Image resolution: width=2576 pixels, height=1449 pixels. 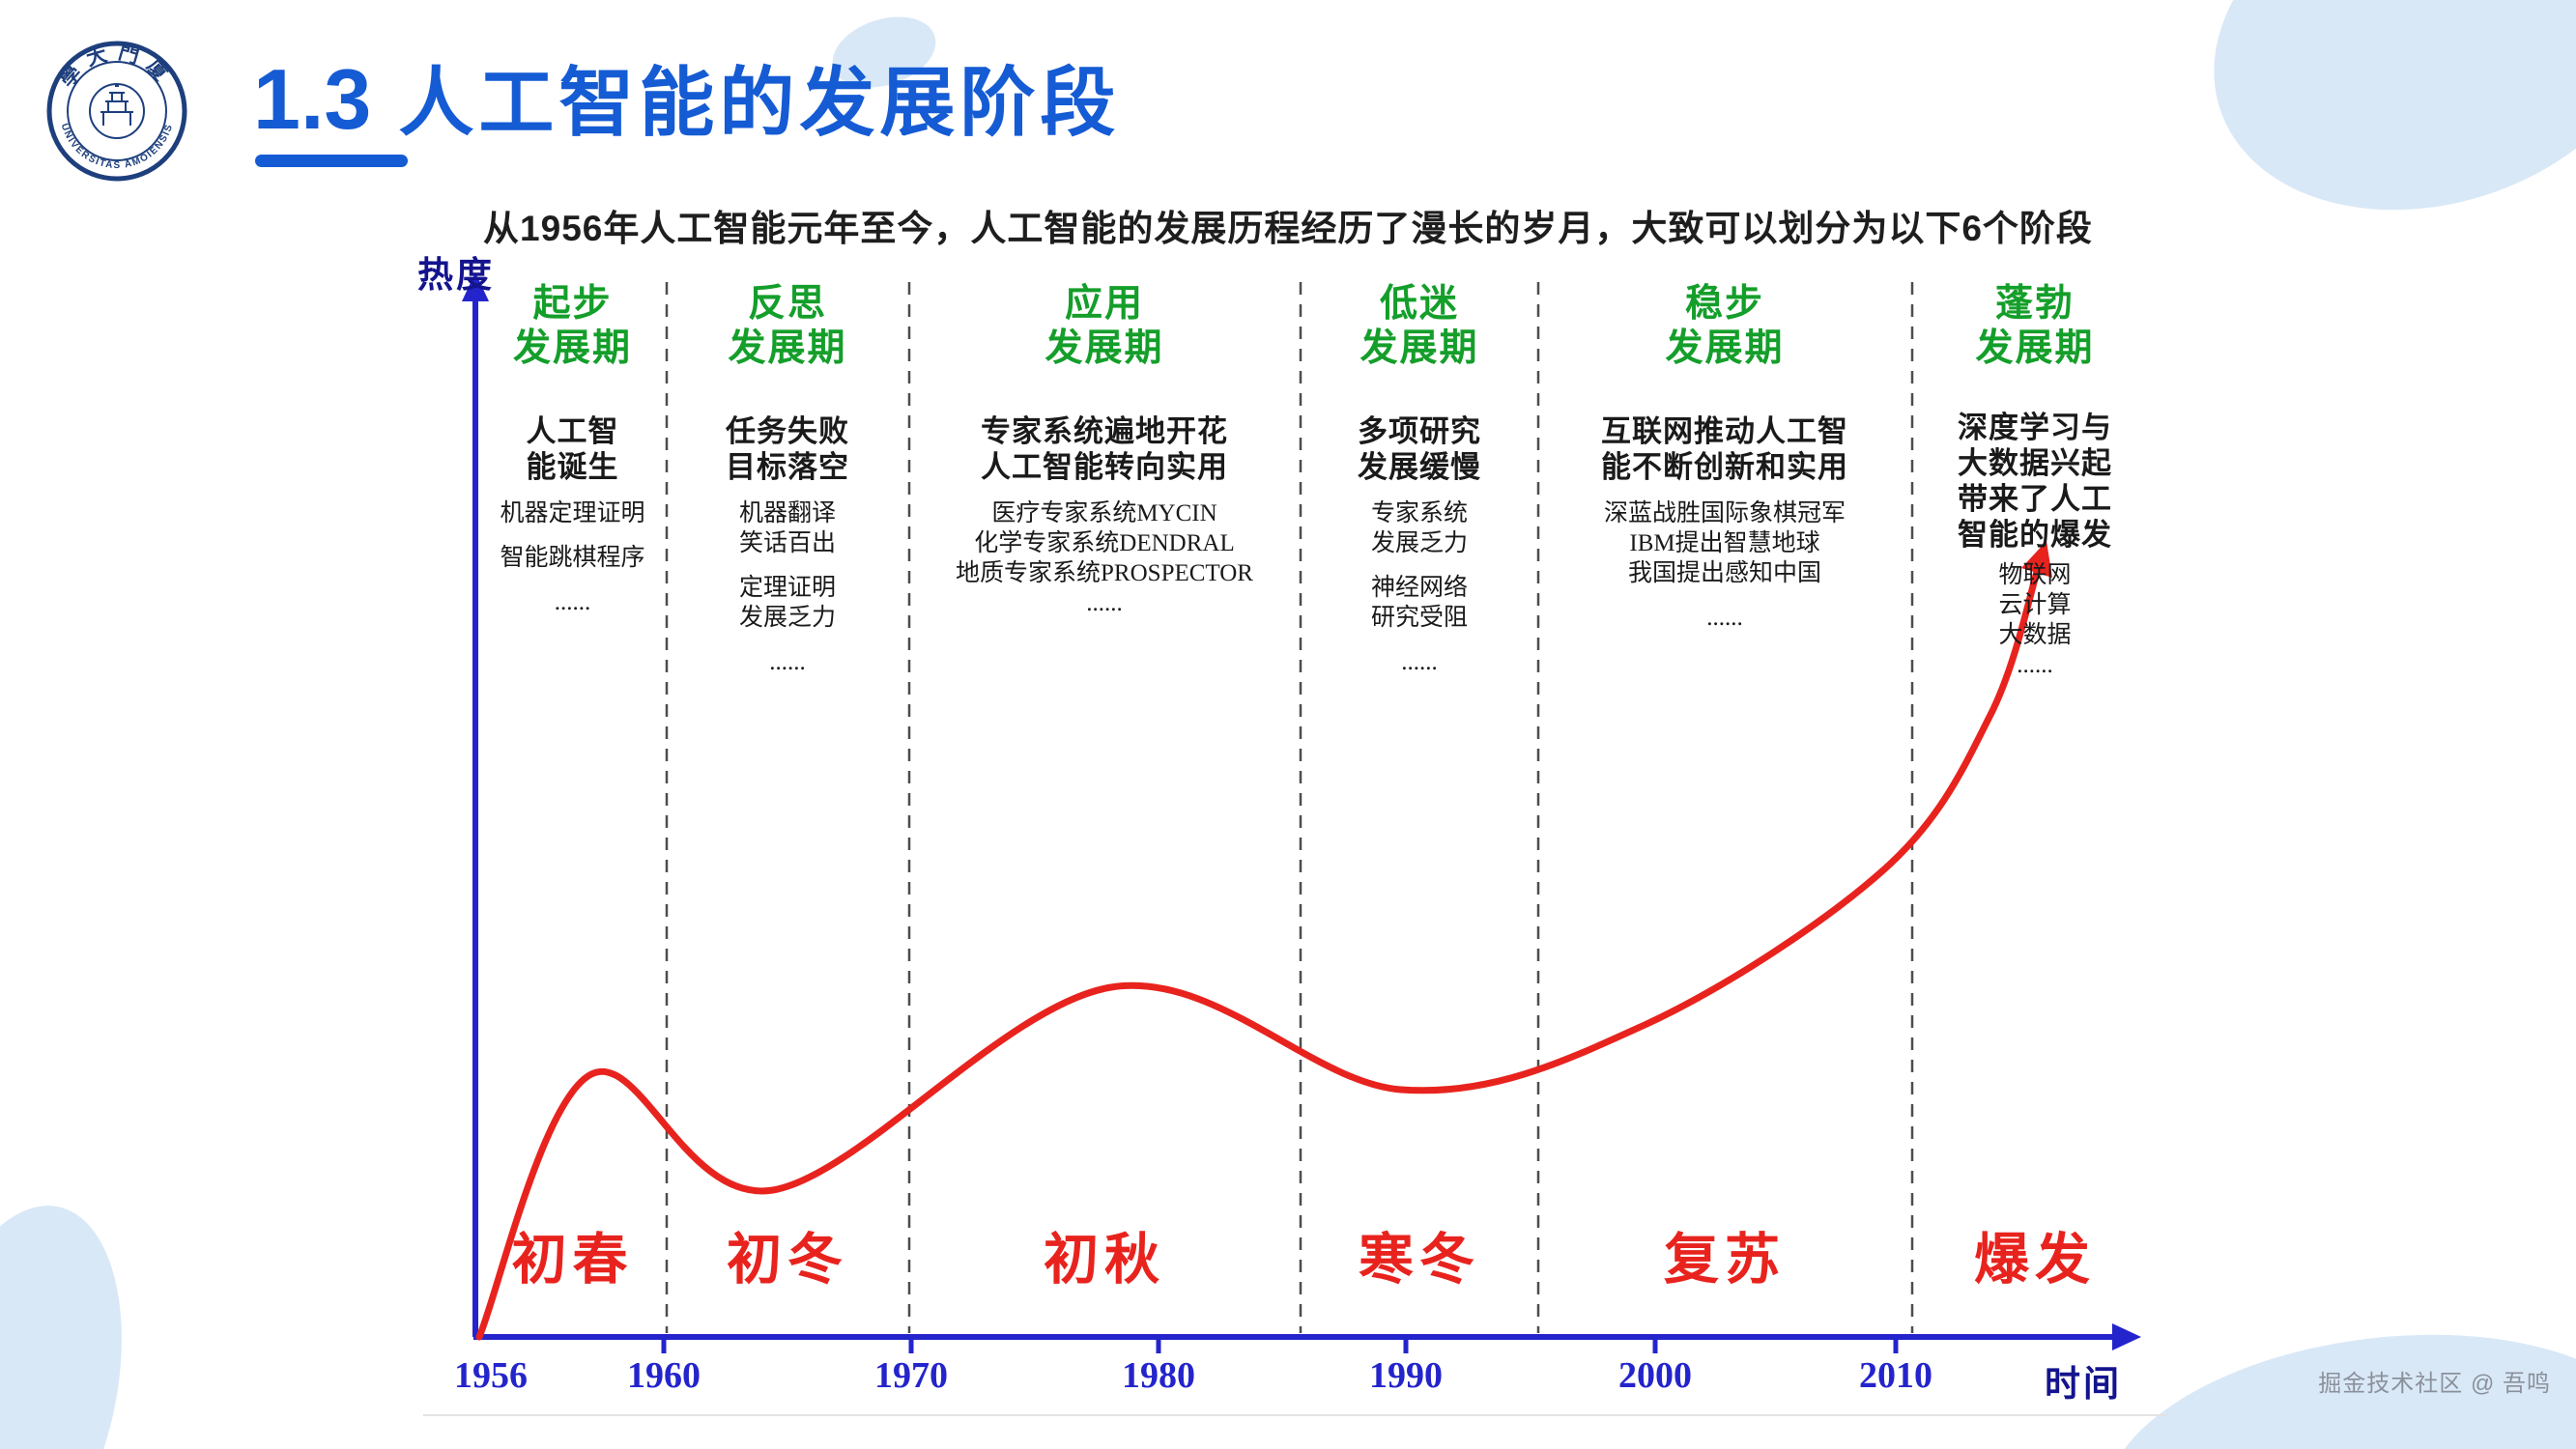 What do you see at coordinates (2035, 463) in the screenshot?
I see `text-line: 大数据兴起` at bounding box center [2035, 463].